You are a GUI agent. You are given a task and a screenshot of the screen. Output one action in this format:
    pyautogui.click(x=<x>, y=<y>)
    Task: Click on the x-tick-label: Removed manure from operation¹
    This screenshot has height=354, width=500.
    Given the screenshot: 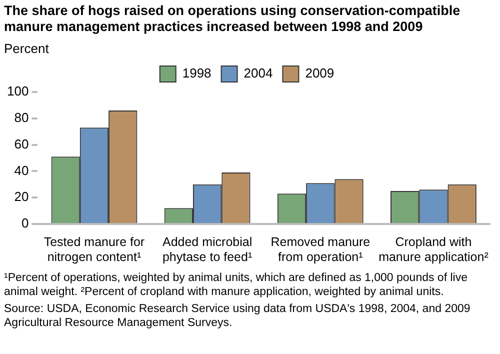 What is the action you would take?
    pyautogui.click(x=320, y=249)
    